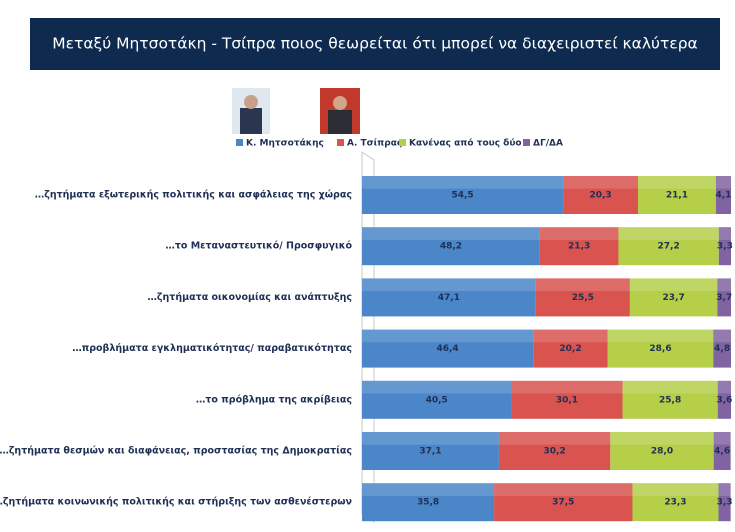 Image resolution: width=735 pixels, height=532 pixels. I want to click on portrait-left, so click(251, 111).